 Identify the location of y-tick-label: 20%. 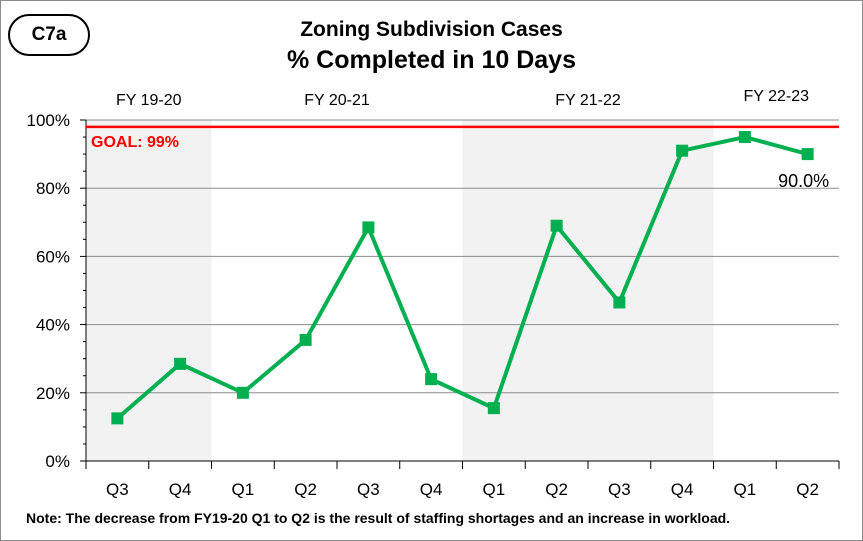
(53, 393).